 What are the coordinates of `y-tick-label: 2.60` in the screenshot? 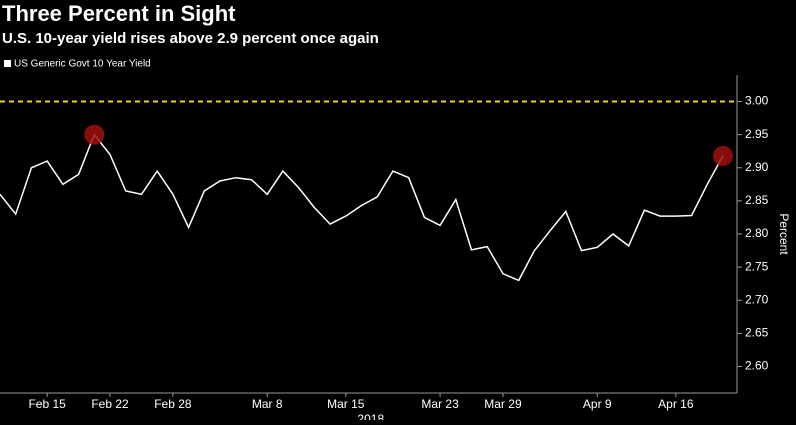 It's located at (757, 366).